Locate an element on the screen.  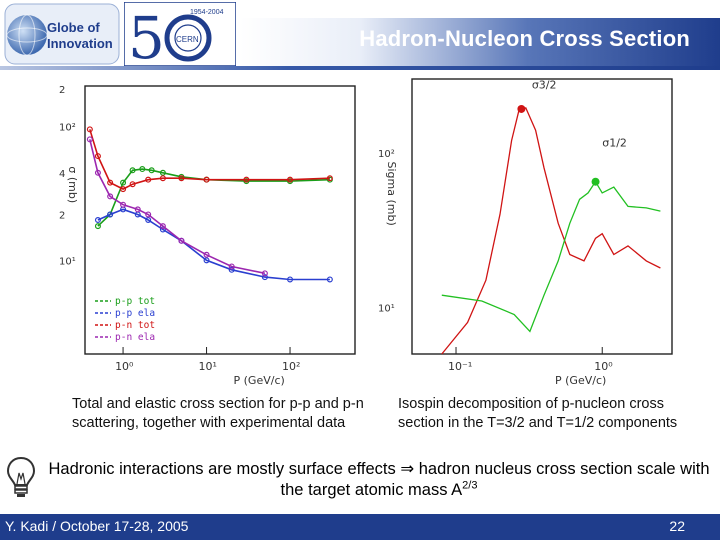
logo-text-line2: Innovation is located at coordinates (80, 43).